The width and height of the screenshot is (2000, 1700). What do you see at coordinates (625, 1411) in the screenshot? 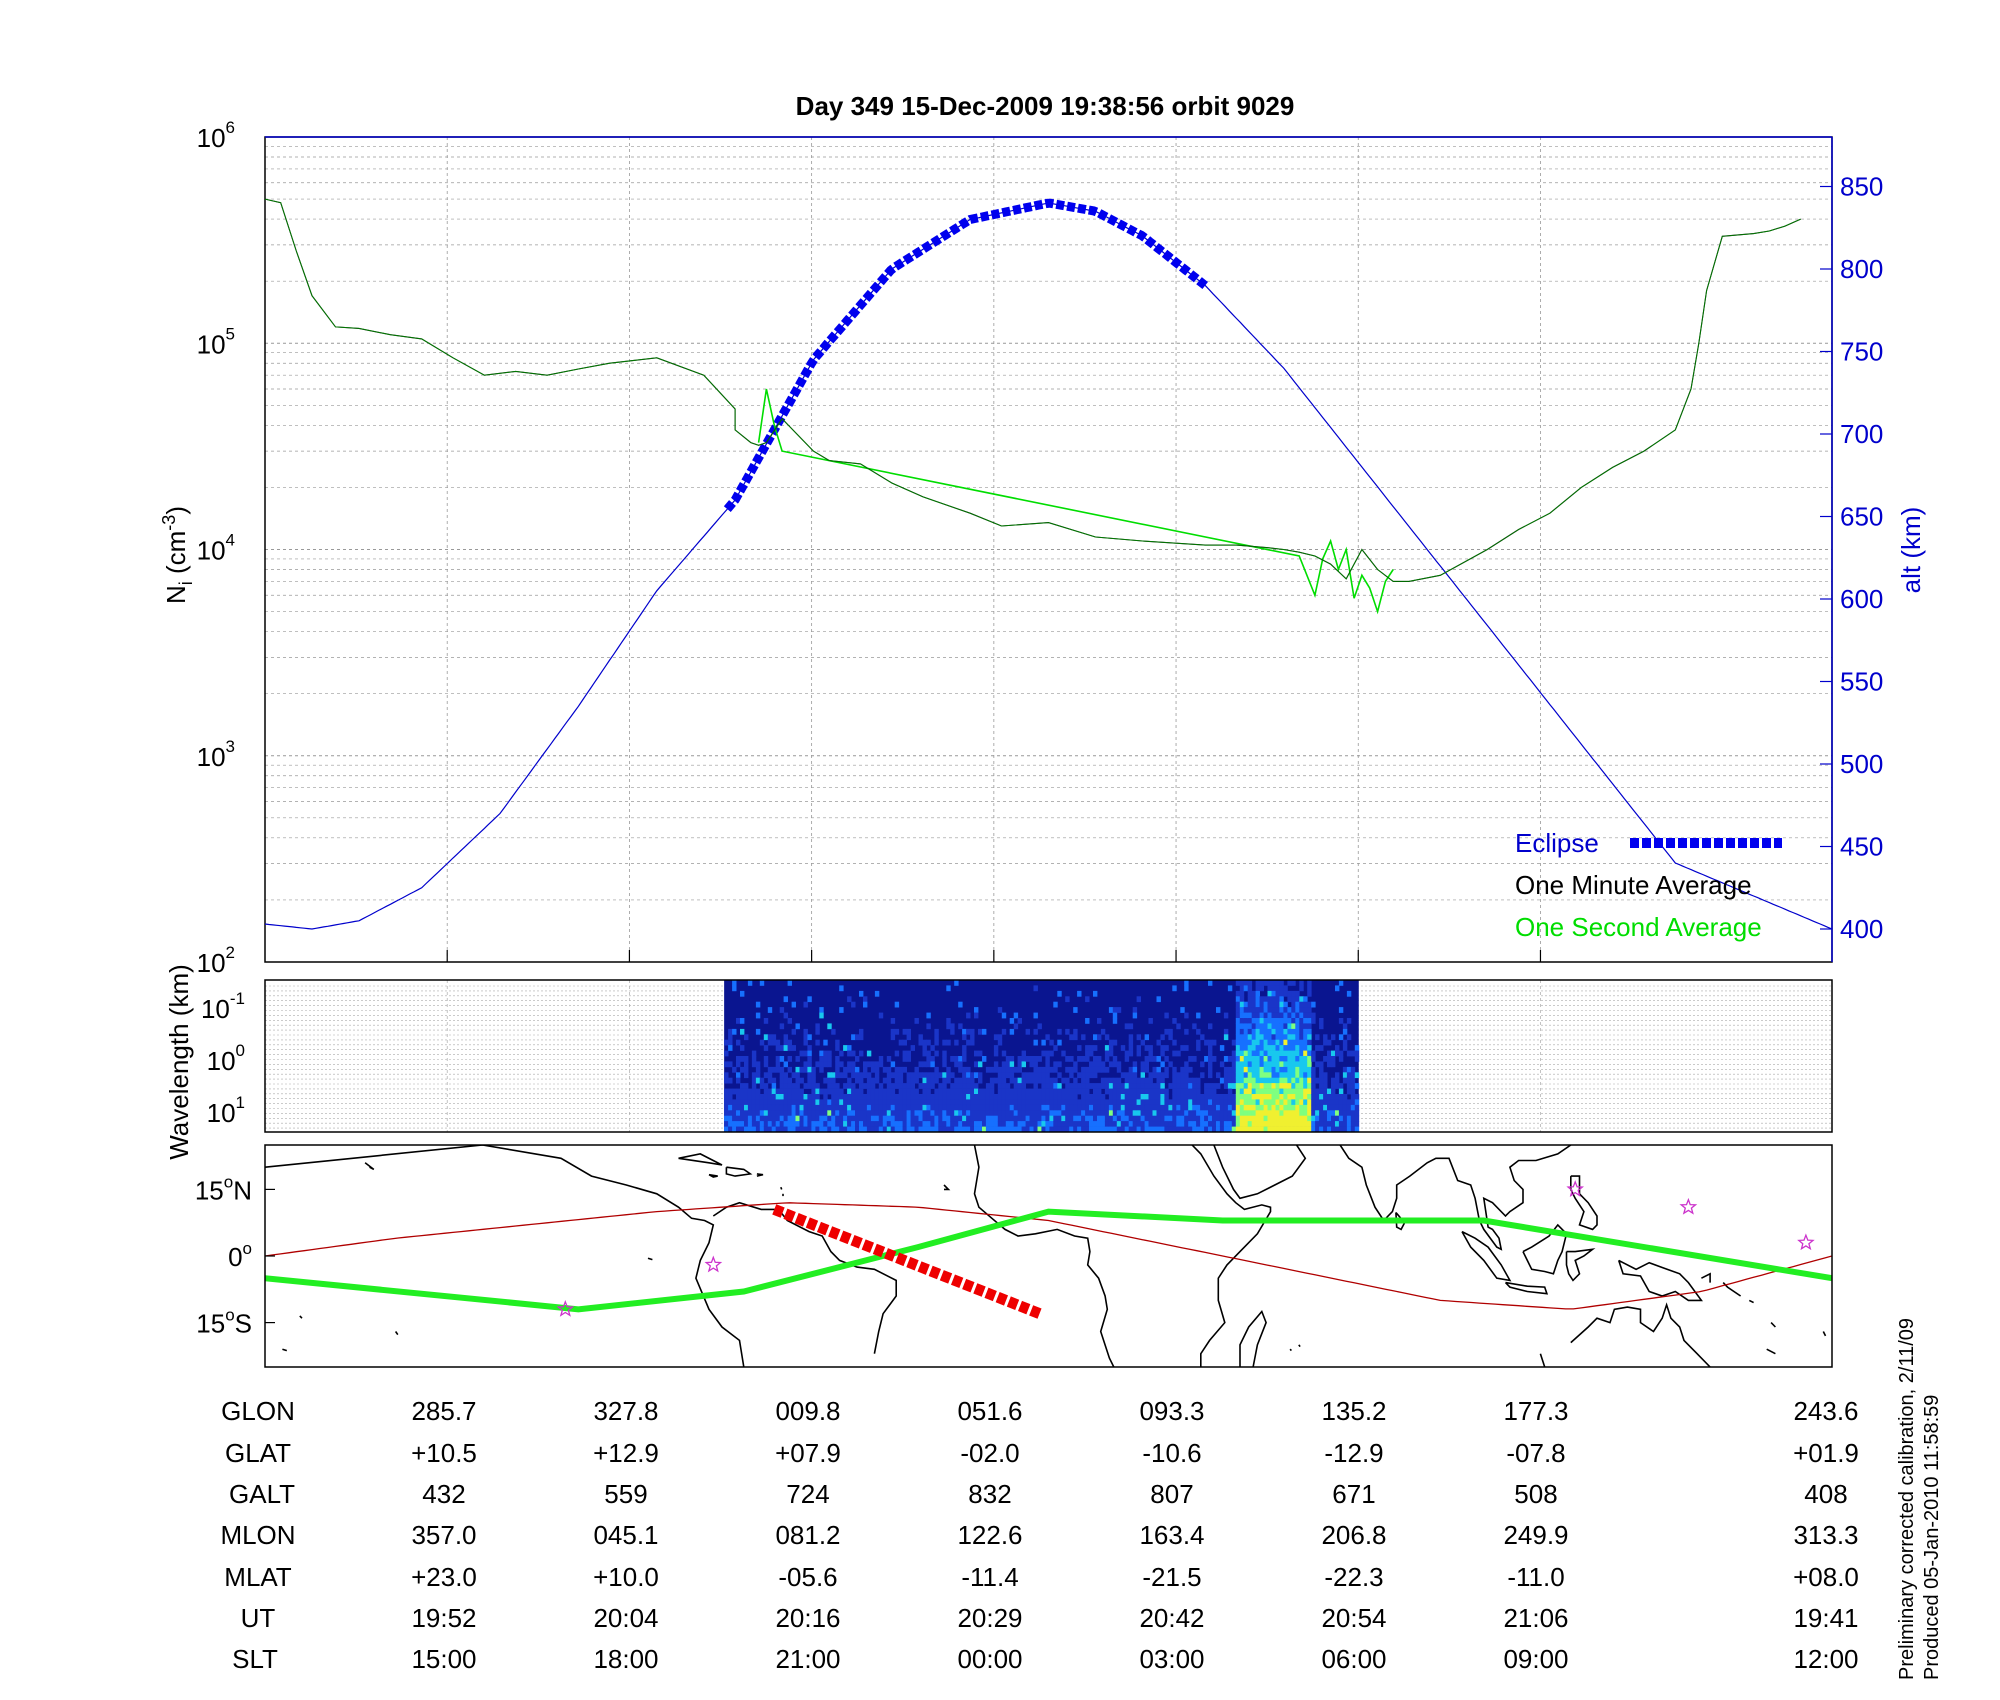
I see `table-cell: 327.8` at bounding box center [625, 1411].